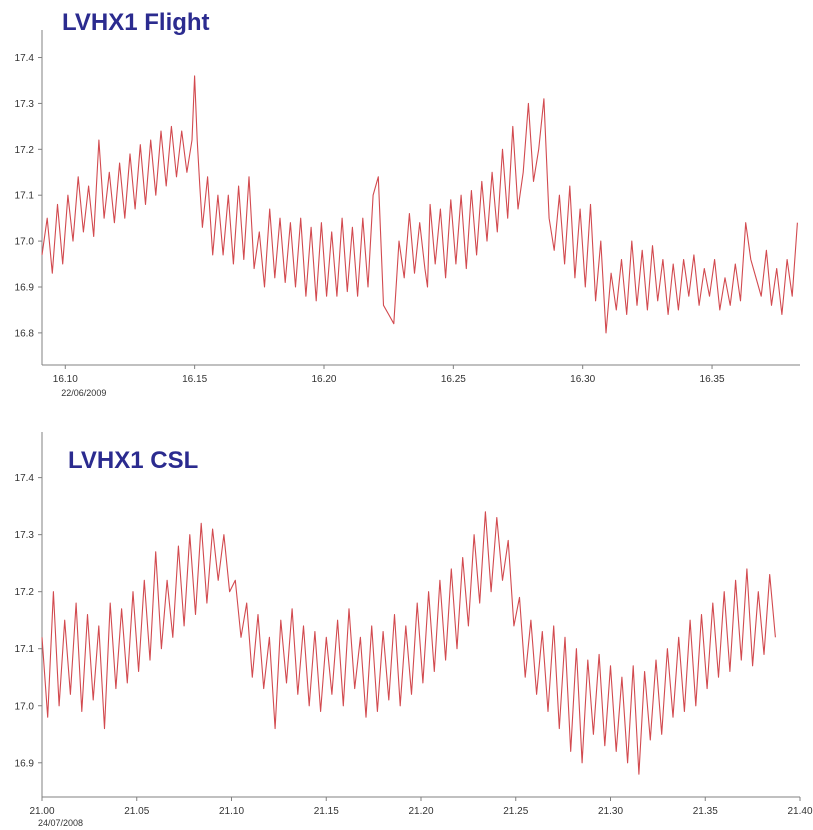 The width and height of the screenshot is (813, 830). I want to click on x-tick-label: 21.15, so click(326, 811).